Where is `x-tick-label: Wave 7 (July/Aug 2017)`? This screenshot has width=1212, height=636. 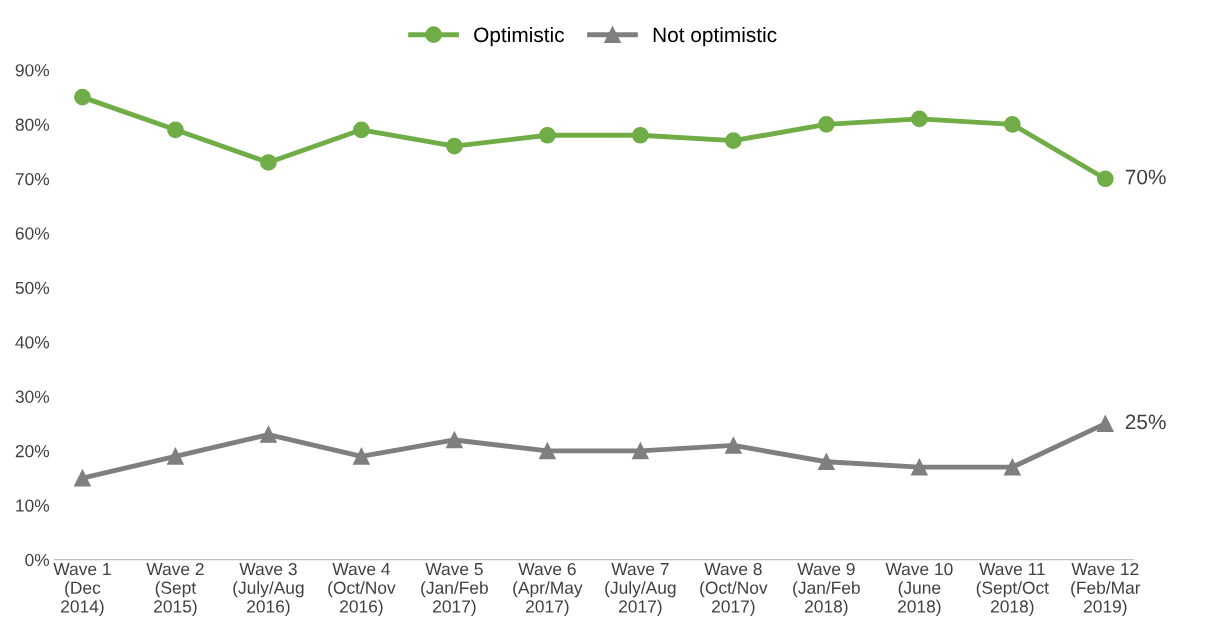
x-tick-label: Wave 7 (July/Aug 2017) is located at coordinates (640, 590).